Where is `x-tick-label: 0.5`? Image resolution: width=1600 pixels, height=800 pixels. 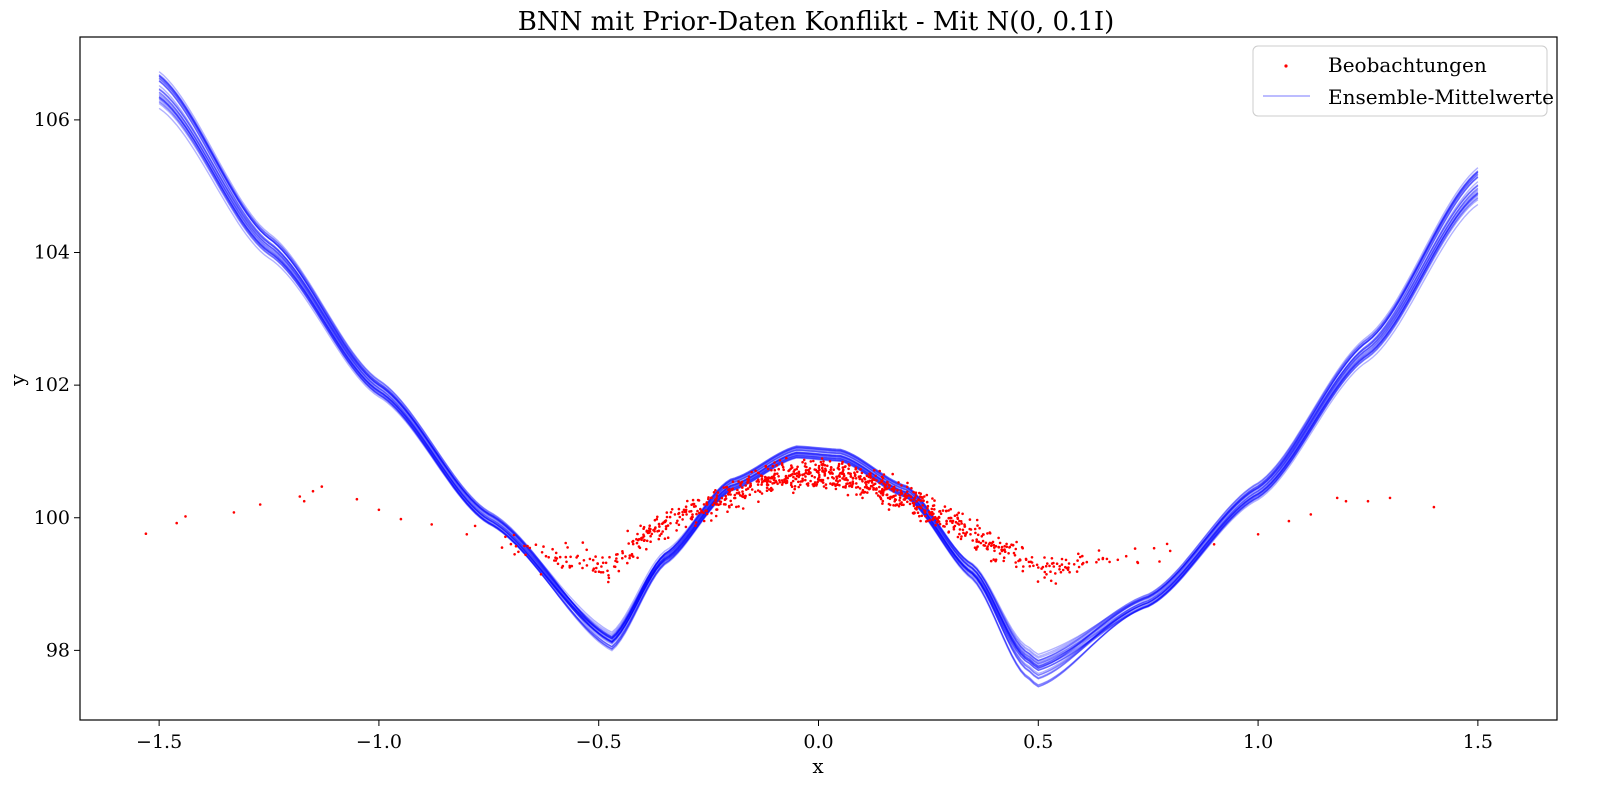
x-tick-label: 0.5 is located at coordinates (1038, 742).